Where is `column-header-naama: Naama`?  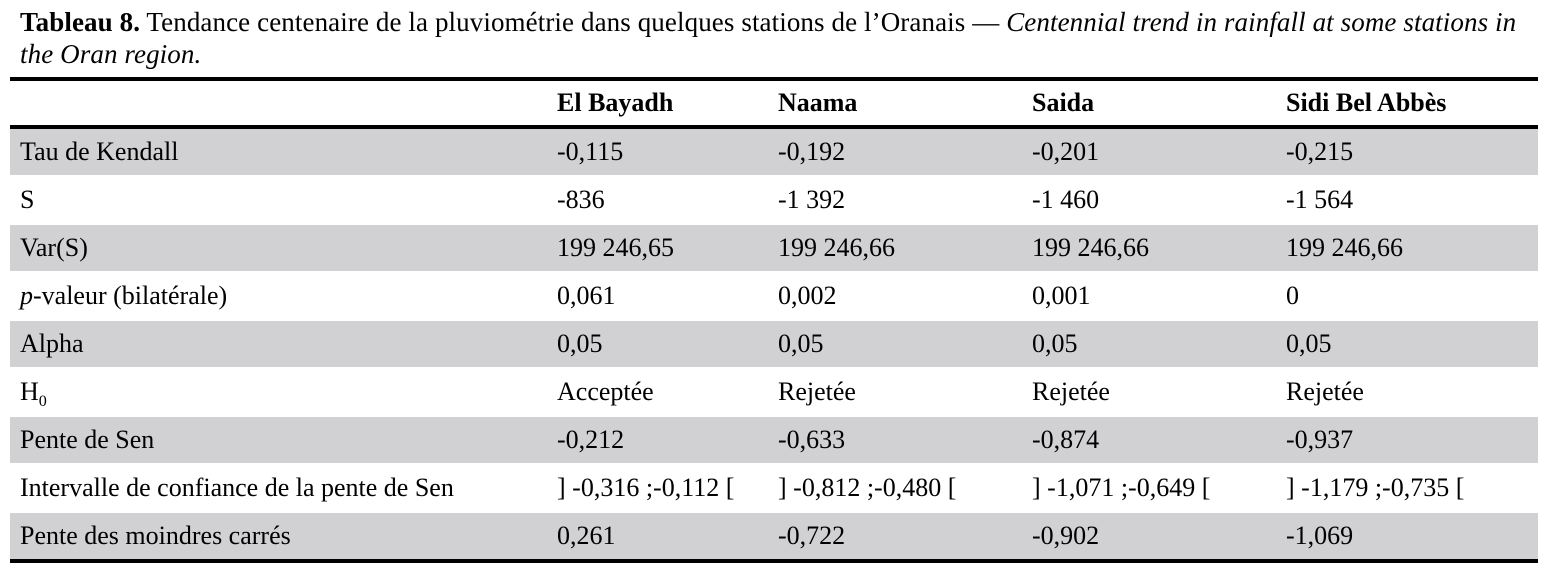
column-header-naama: Naama is located at coordinates (895, 104).